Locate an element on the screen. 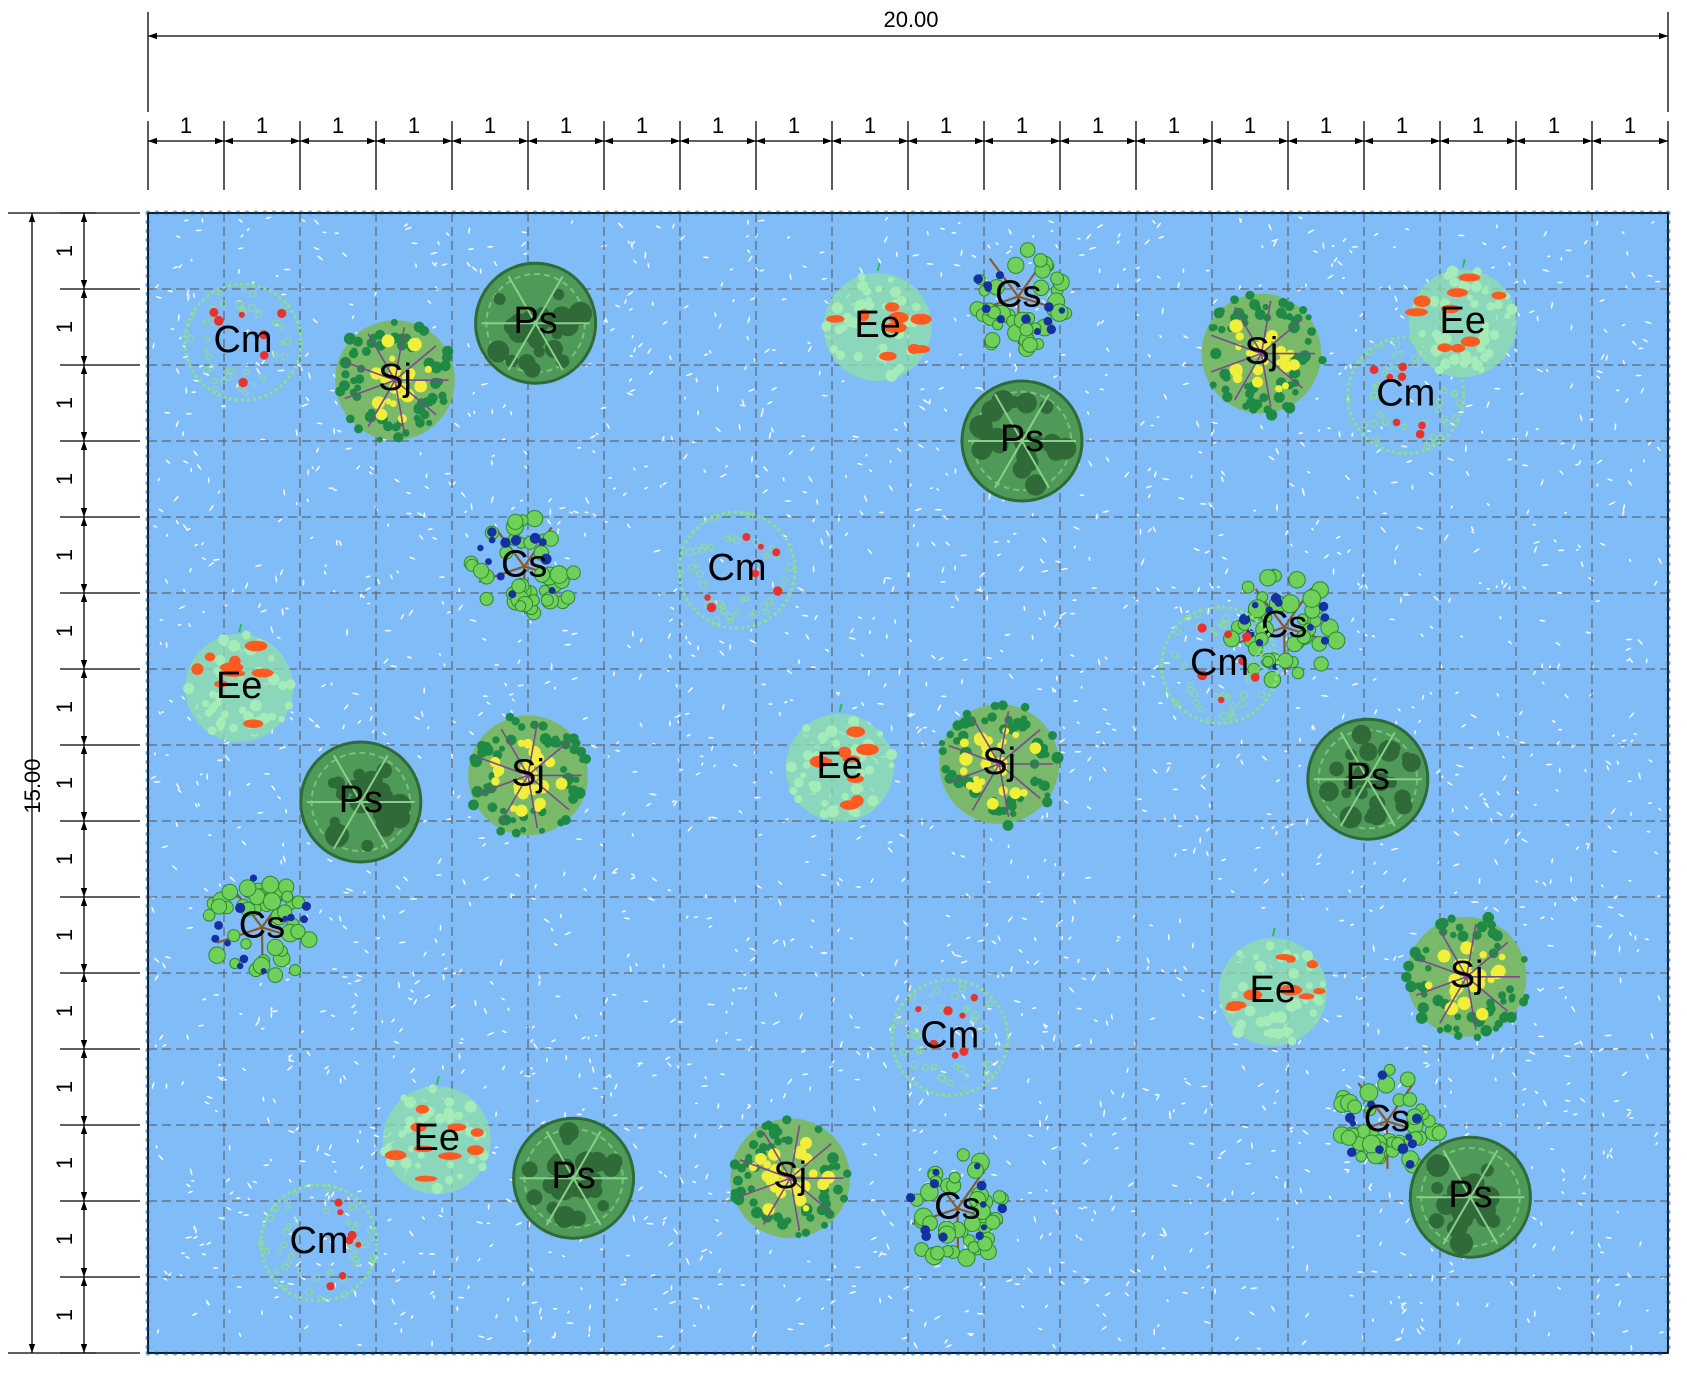 The height and width of the screenshot is (1393, 1687). dense-canopy-icon is located at coordinates (361, 802).